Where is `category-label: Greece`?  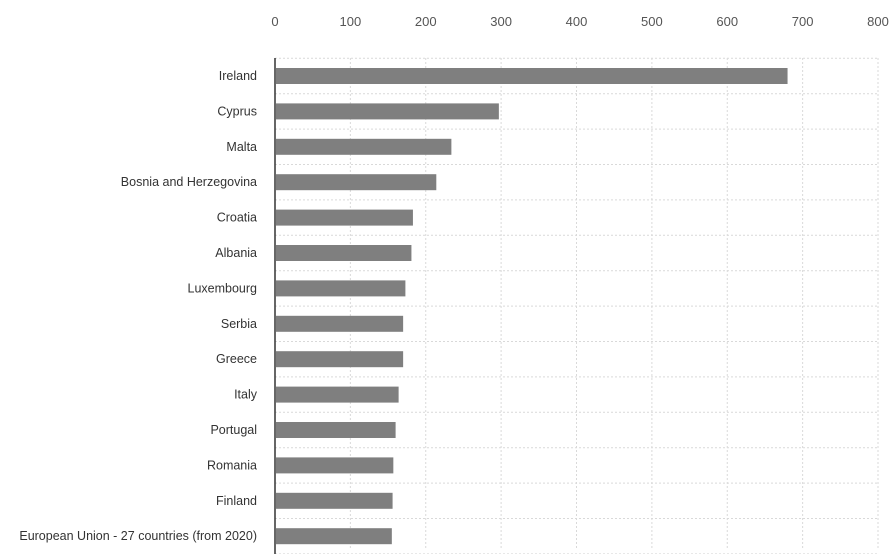 category-label: Greece is located at coordinates (236, 359).